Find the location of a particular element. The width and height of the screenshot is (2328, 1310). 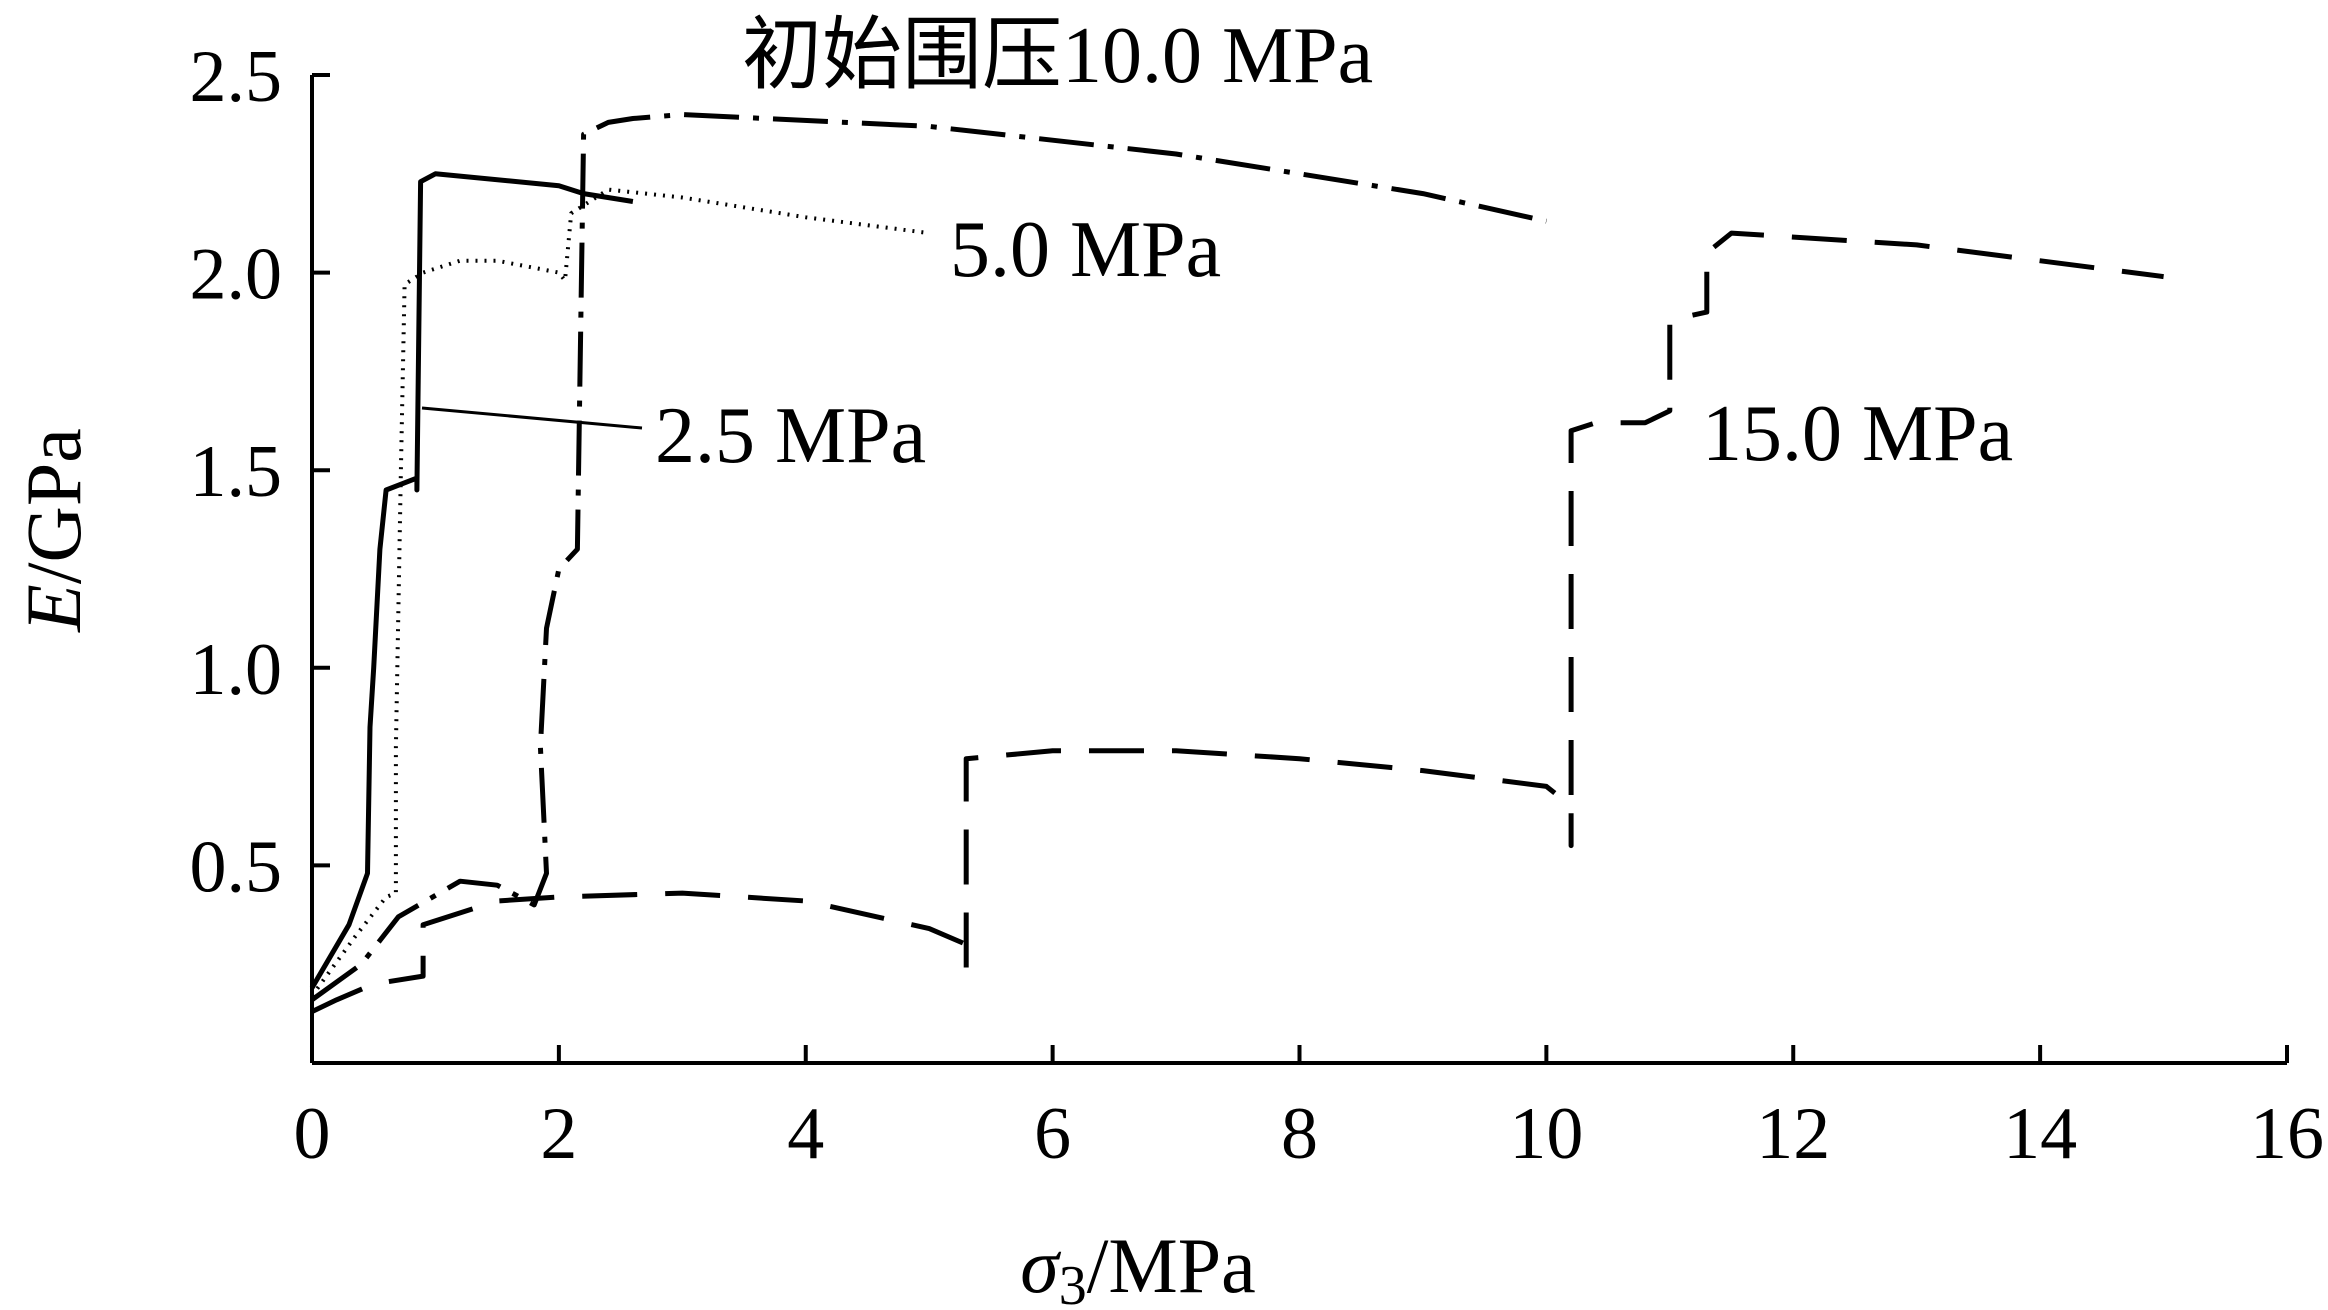

x-tick-label: 2 is located at coordinates (558, 1134).